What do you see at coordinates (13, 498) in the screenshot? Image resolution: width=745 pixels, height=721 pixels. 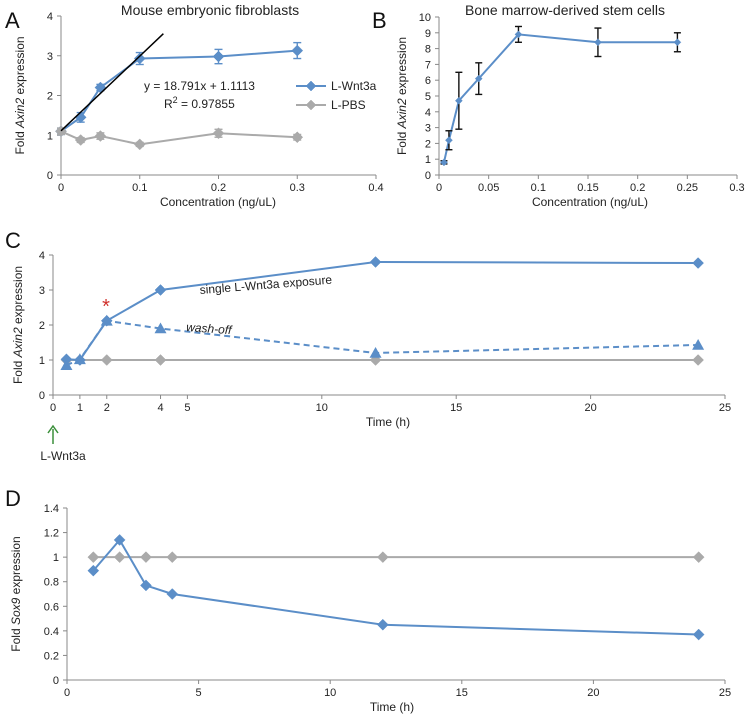 I see `panel-letter-d: D` at bounding box center [13, 498].